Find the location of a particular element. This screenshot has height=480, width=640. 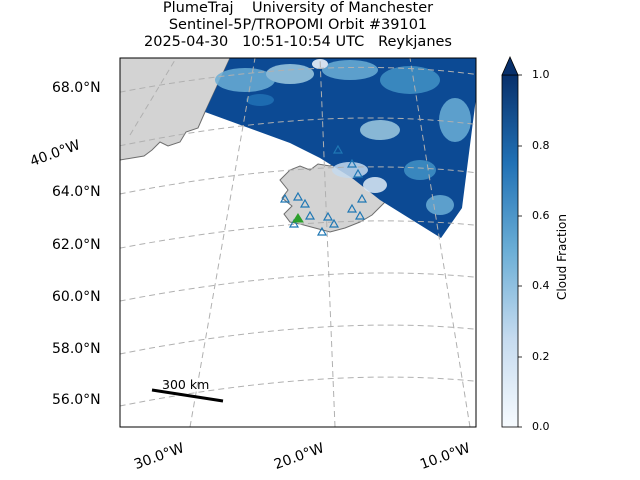

lat-label: 64.0°N is located at coordinates (76, 192).